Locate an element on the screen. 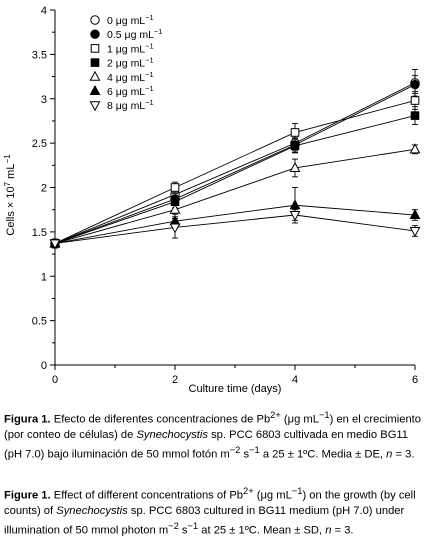 Image resolution: width=428 pixels, height=558 pixels. y-axis-title-exp: 7 is located at coordinates (7, 183).